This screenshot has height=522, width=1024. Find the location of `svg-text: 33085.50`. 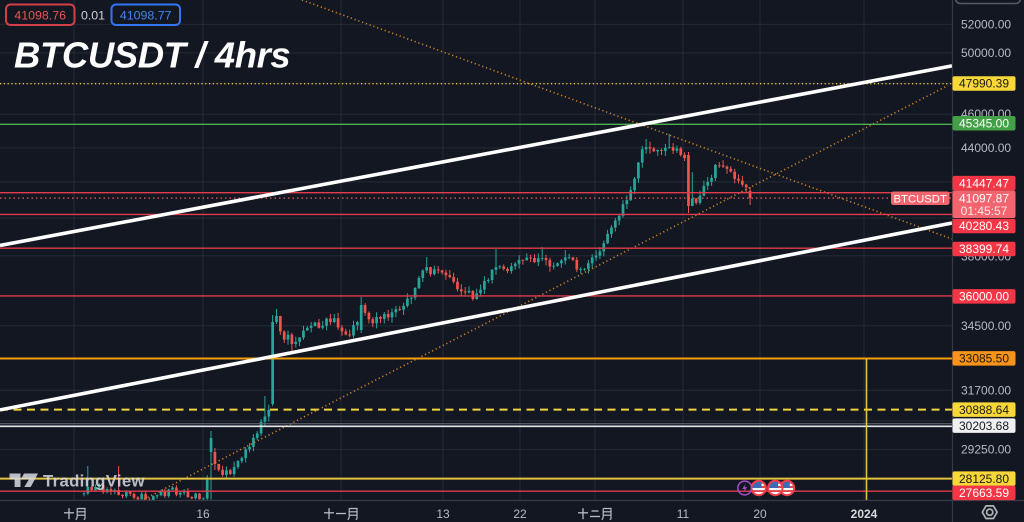

svg-text: 33085.50 is located at coordinates (984, 359).